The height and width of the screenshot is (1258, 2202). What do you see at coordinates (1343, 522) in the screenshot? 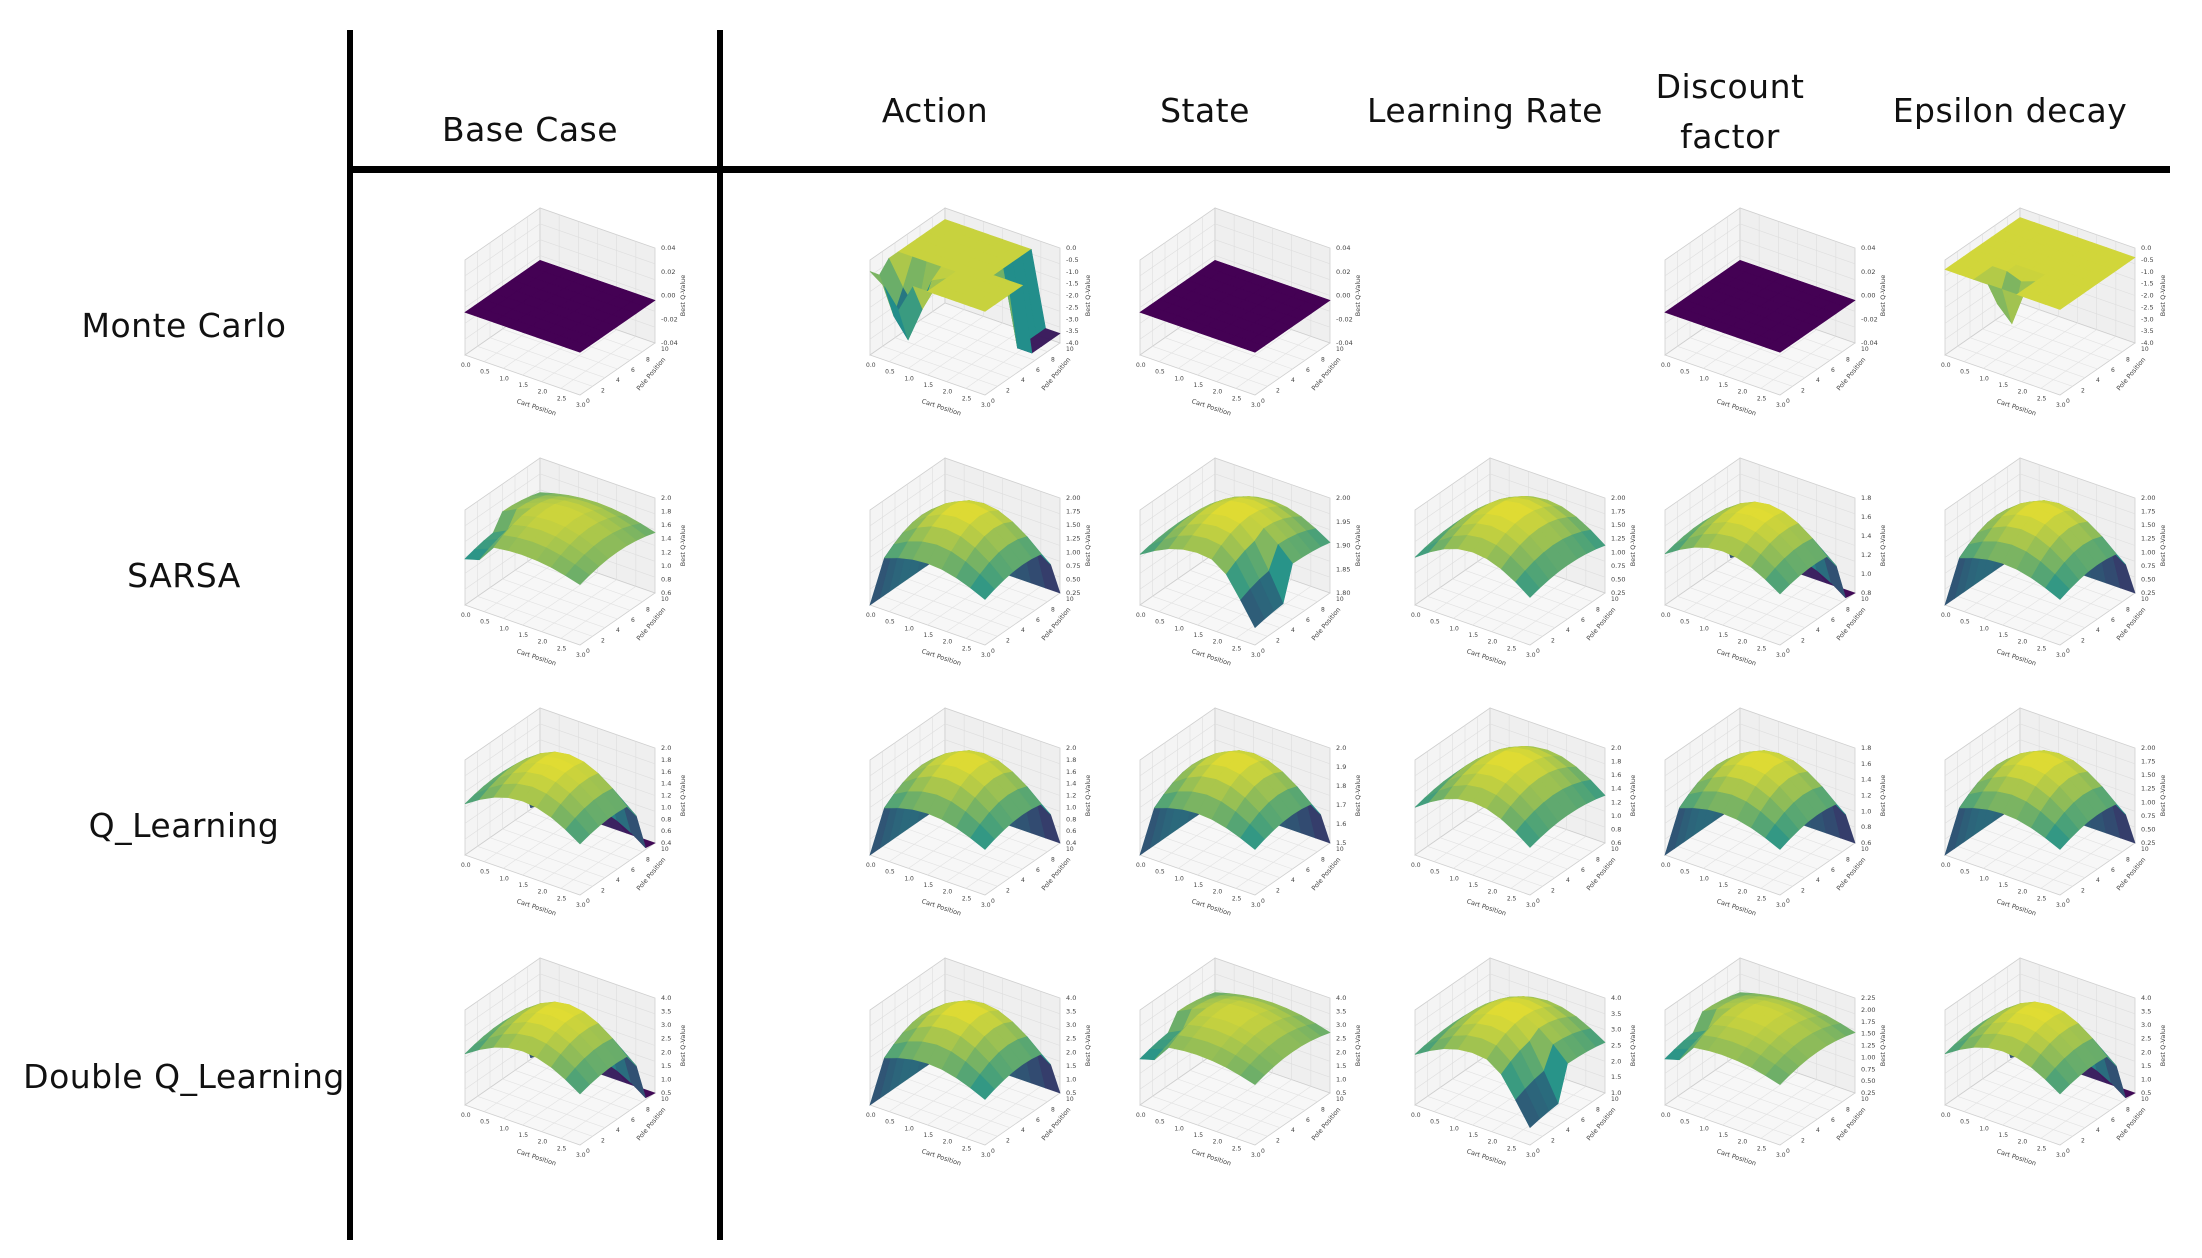
I see `z-tick-label: 1.95` at bounding box center [1343, 522].